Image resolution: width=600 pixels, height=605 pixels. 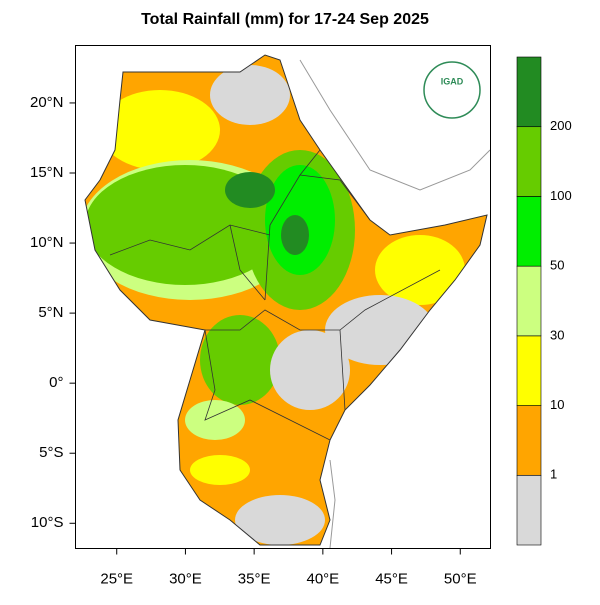 What do you see at coordinates (322, 578) in the screenshot?
I see `x-tick-label: 40°E` at bounding box center [322, 578].